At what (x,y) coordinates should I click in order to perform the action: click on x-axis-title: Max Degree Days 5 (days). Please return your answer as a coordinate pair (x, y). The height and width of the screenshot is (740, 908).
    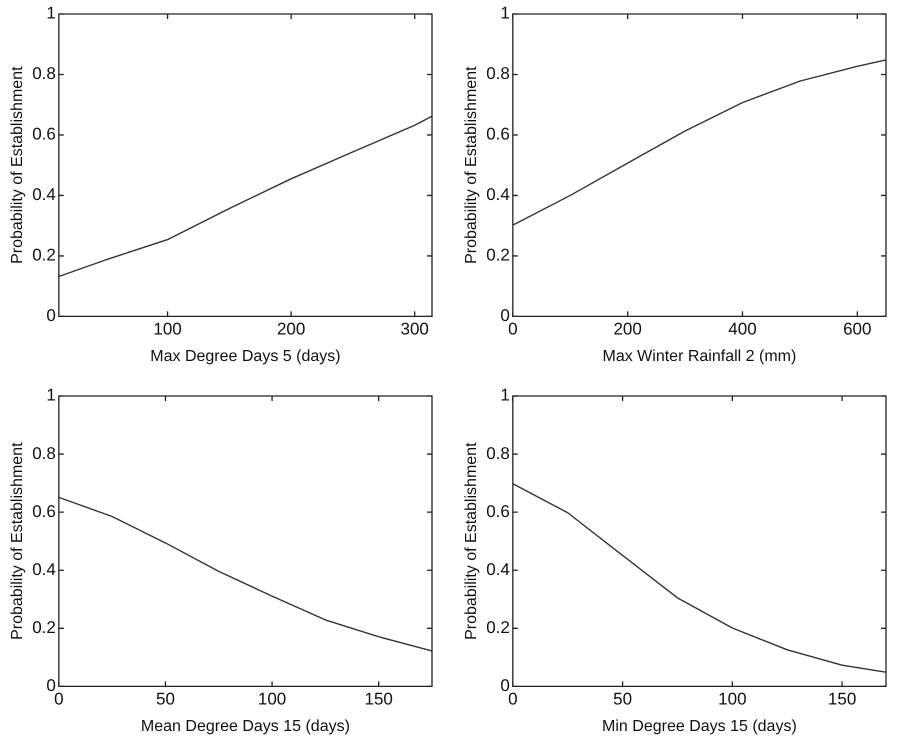
    Looking at the image, I should click on (245, 356).